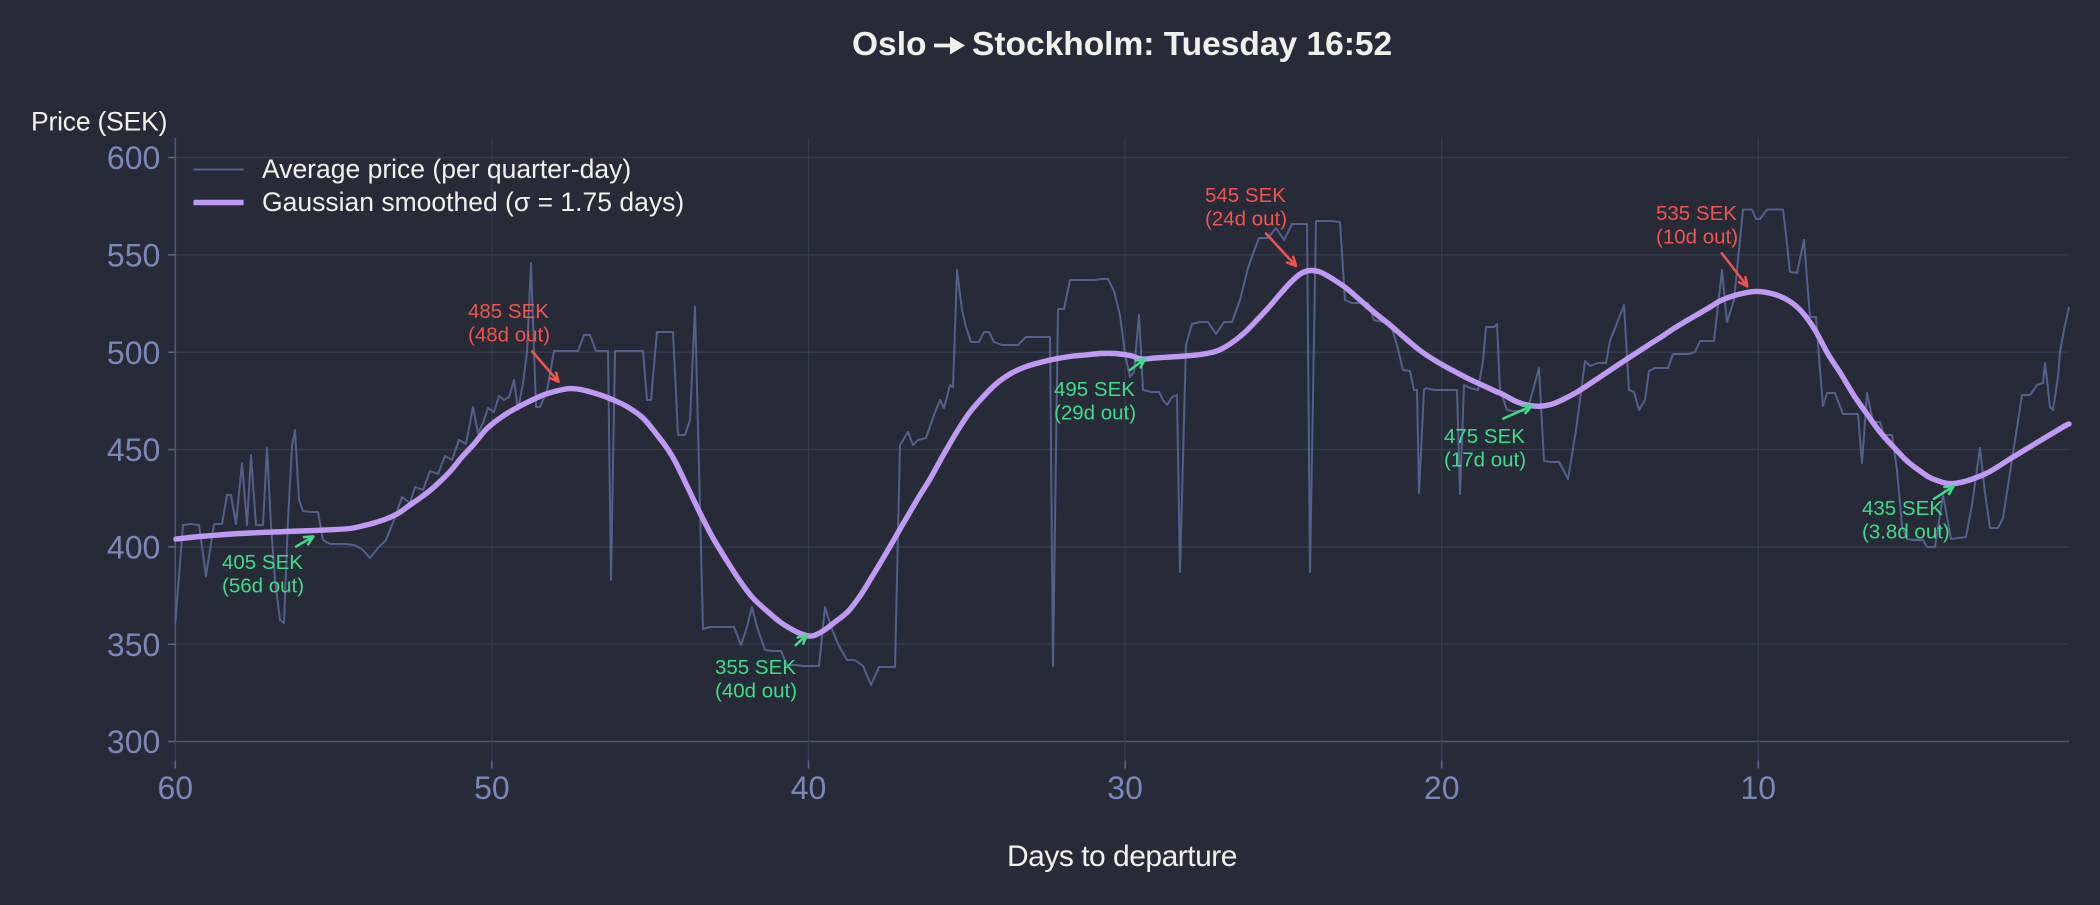 The image size is (2100, 905). Describe the element at coordinates (99, 122) in the screenshot. I see `svg-text: Price (SEK)` at that location.